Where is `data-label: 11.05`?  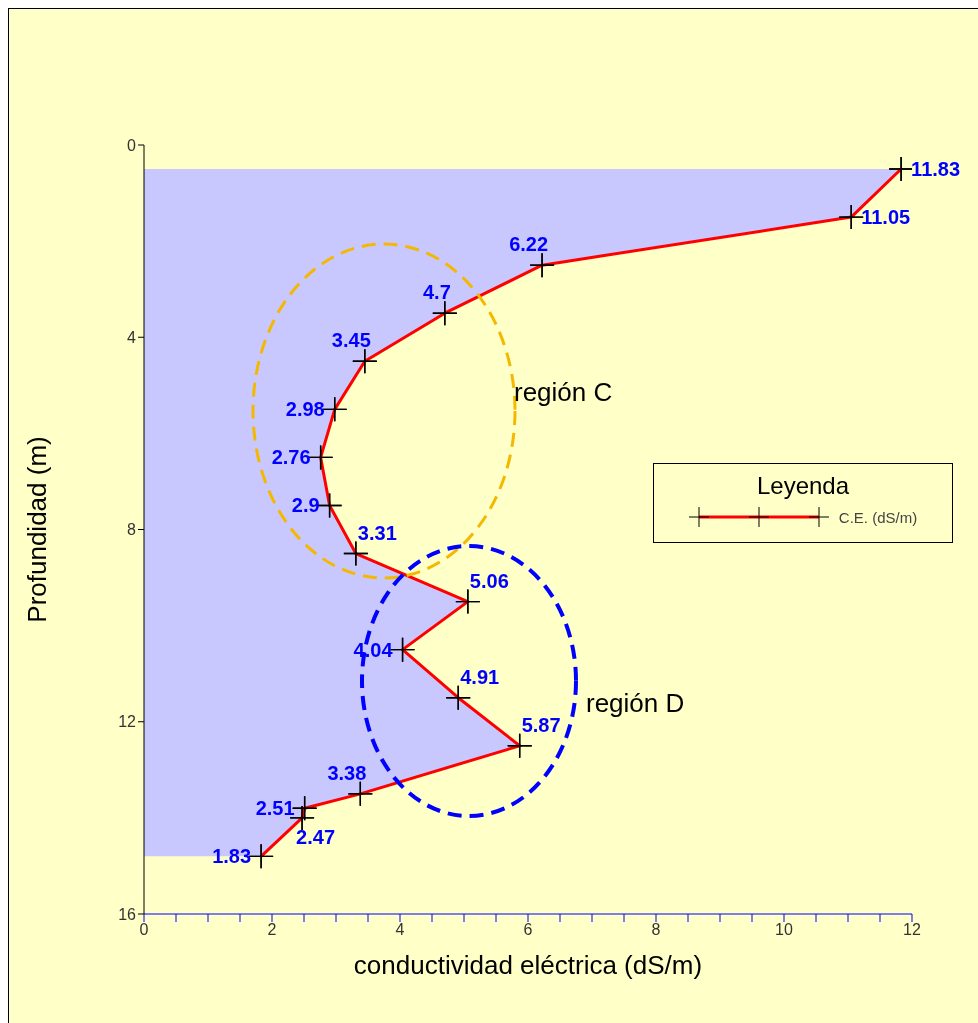
data-label: 11.05 is located at coordinates (886, 217).